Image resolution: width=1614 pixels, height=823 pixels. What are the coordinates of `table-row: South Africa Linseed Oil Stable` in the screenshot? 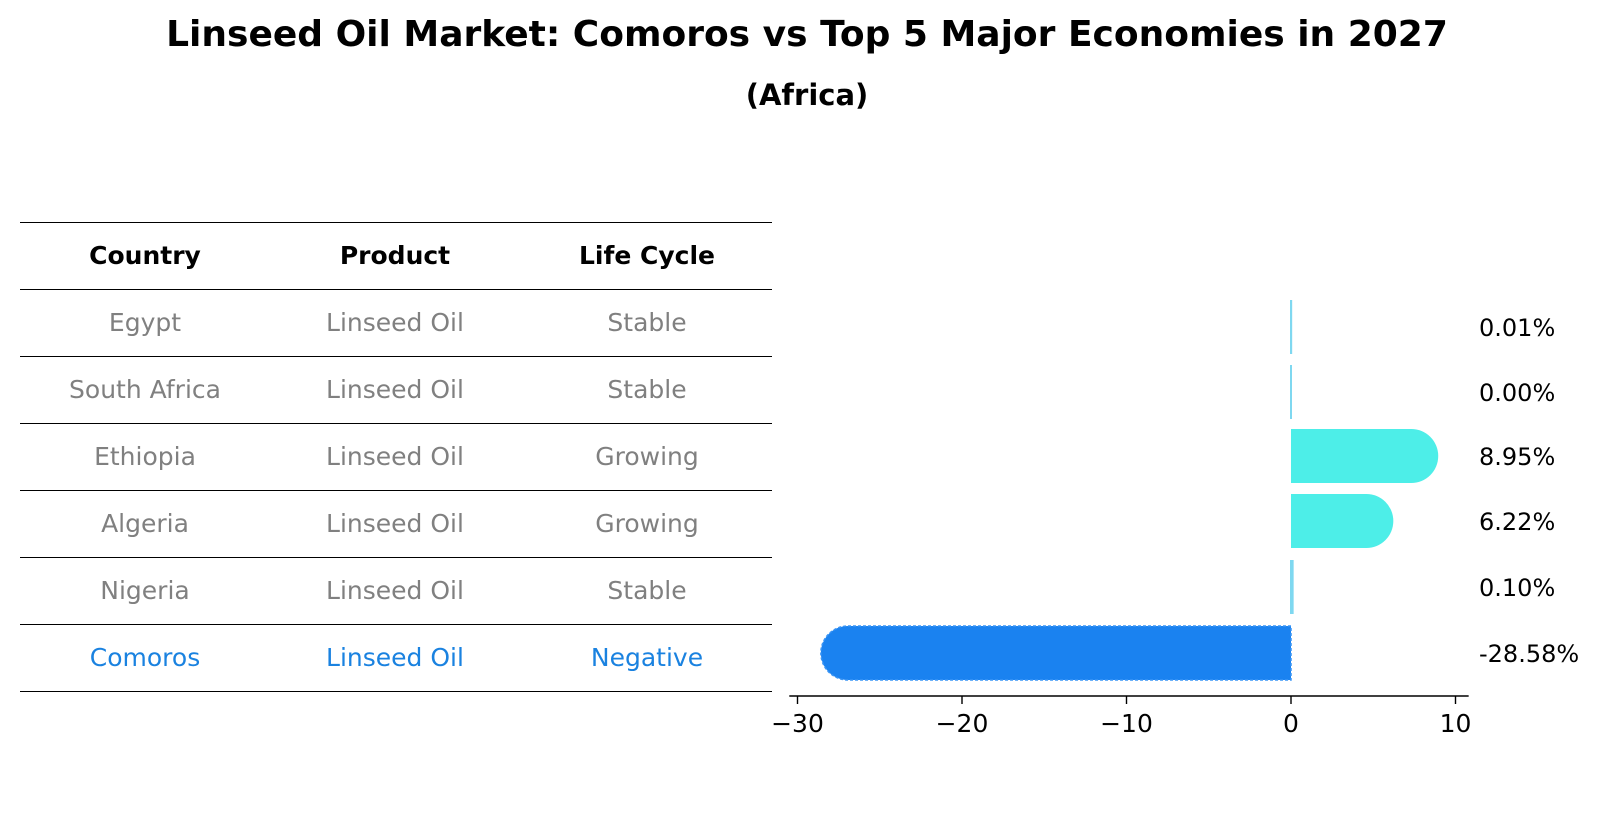 It's located at (396, 389).